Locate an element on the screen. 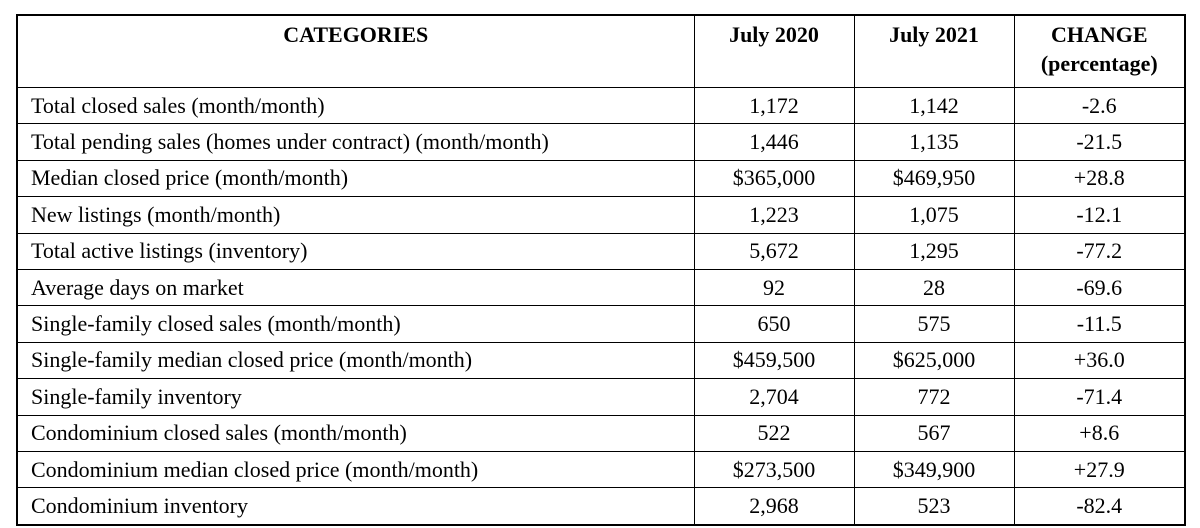  july-2020-value-cell: 2,704 is located at coordinates (774, 397).